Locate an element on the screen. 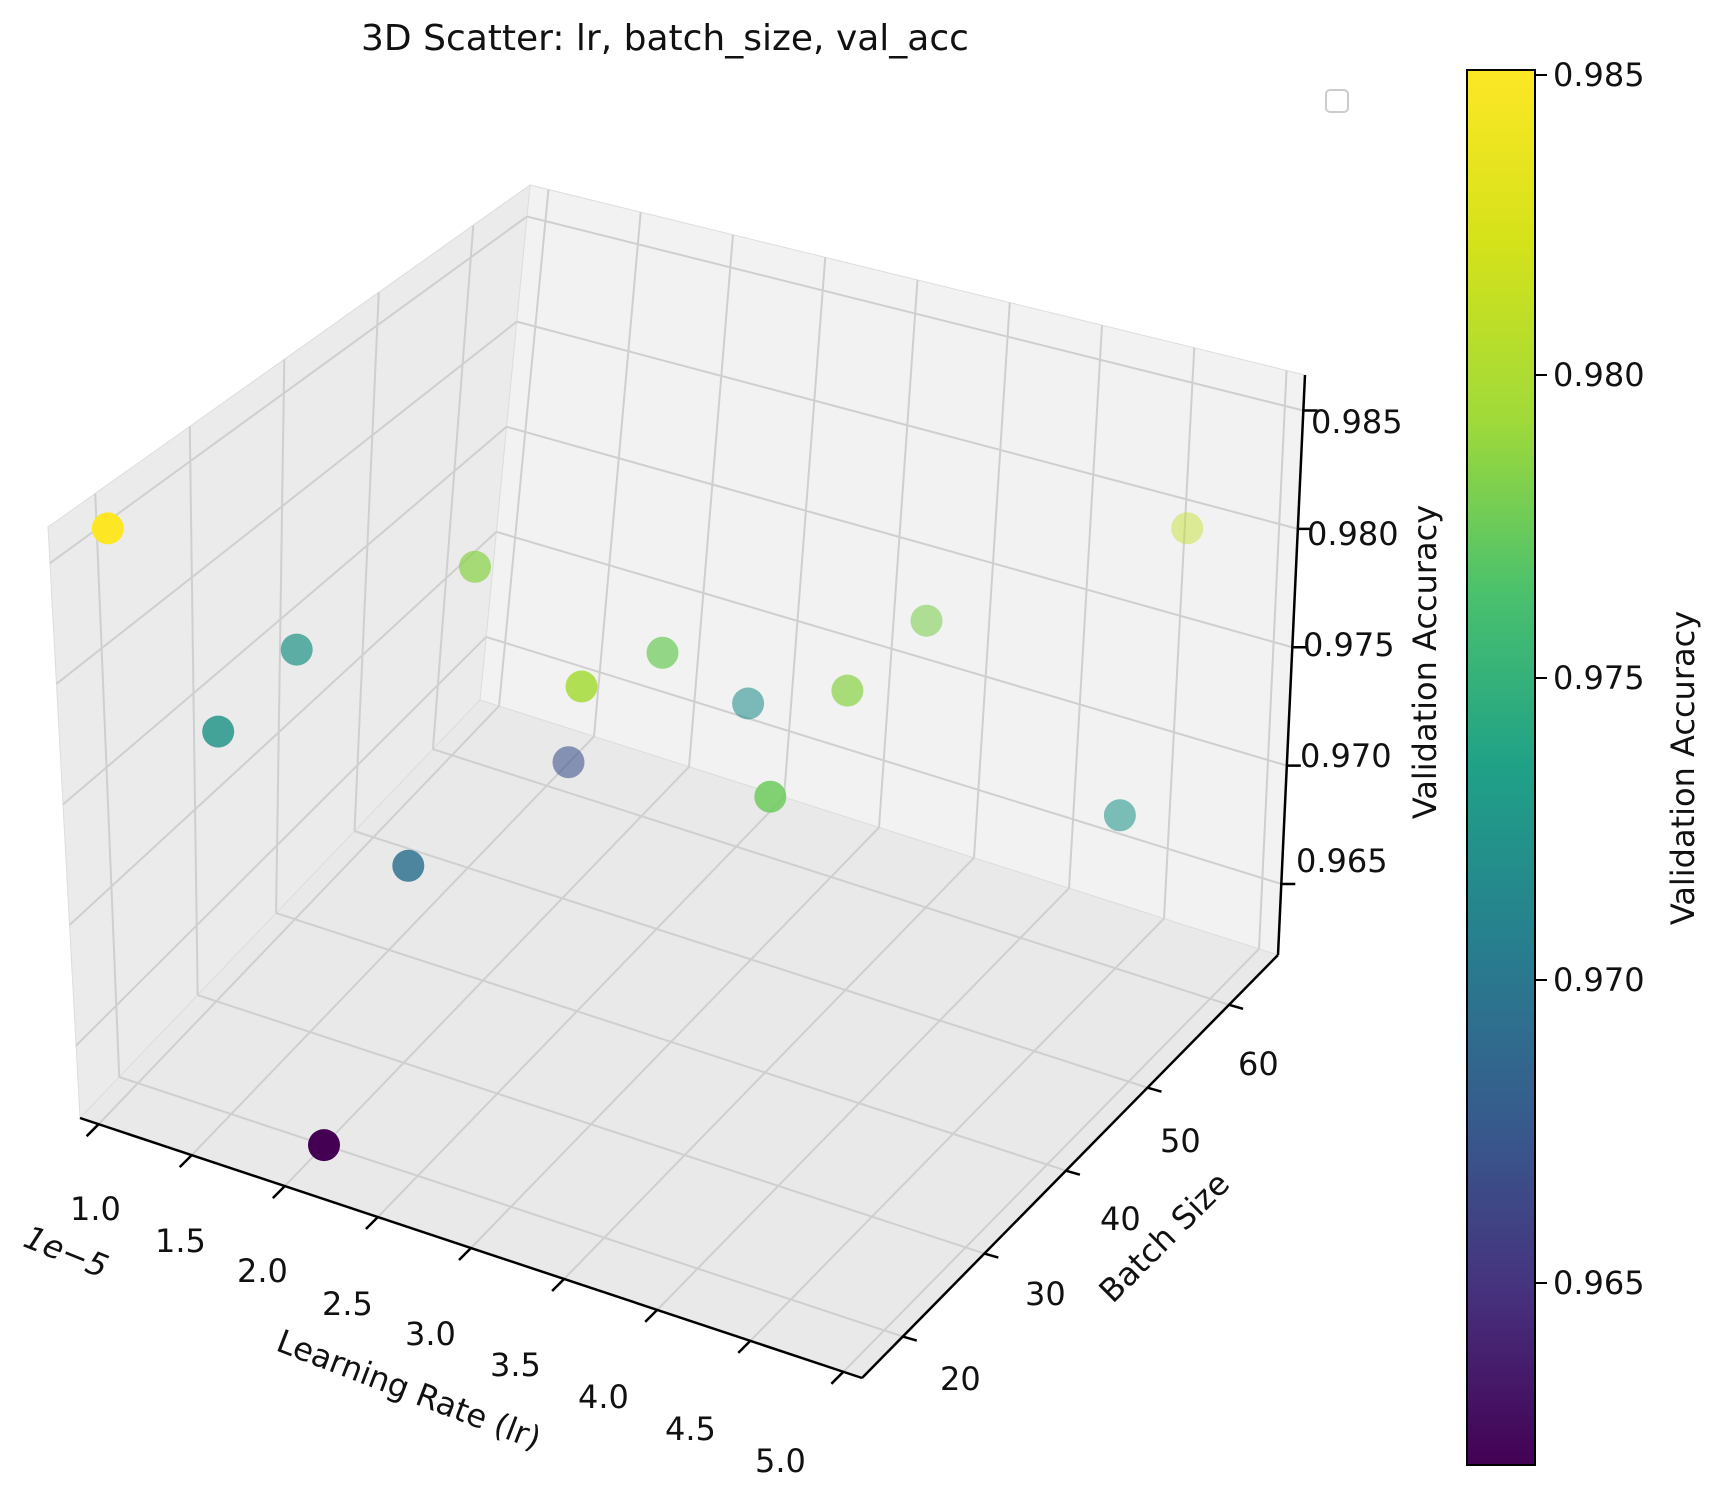  z-tick-label: 0.985 is located at coordinates (1357, 422).